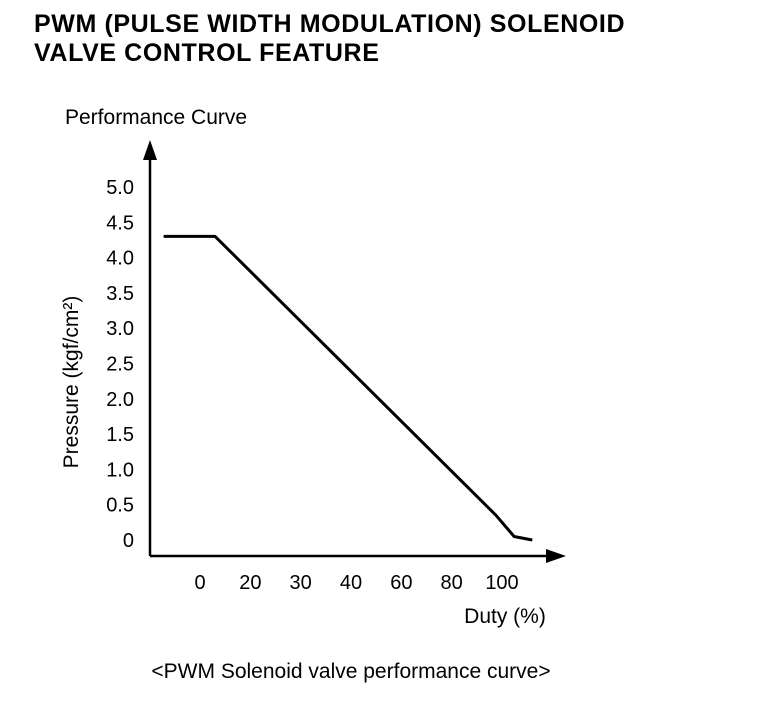 This screenshot has height=702, width=768. I want to click on page-title-line-2: VALVE CONTROL FEATURE, so click(207, 53).